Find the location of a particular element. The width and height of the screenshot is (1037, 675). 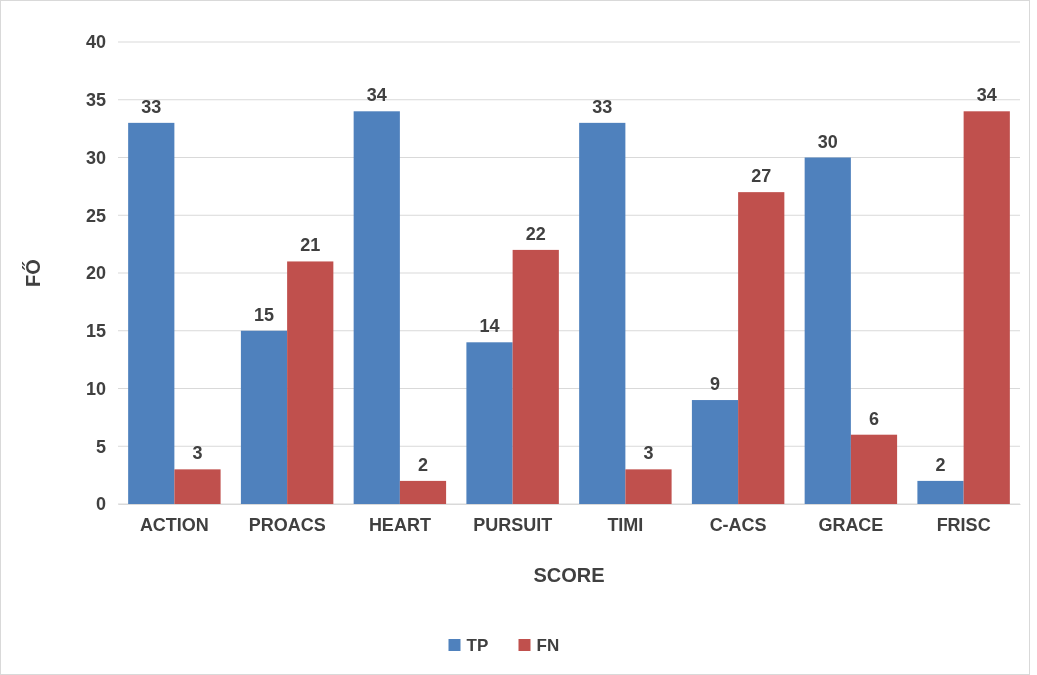

data-label: 21 is located at coordinates (310, 245).